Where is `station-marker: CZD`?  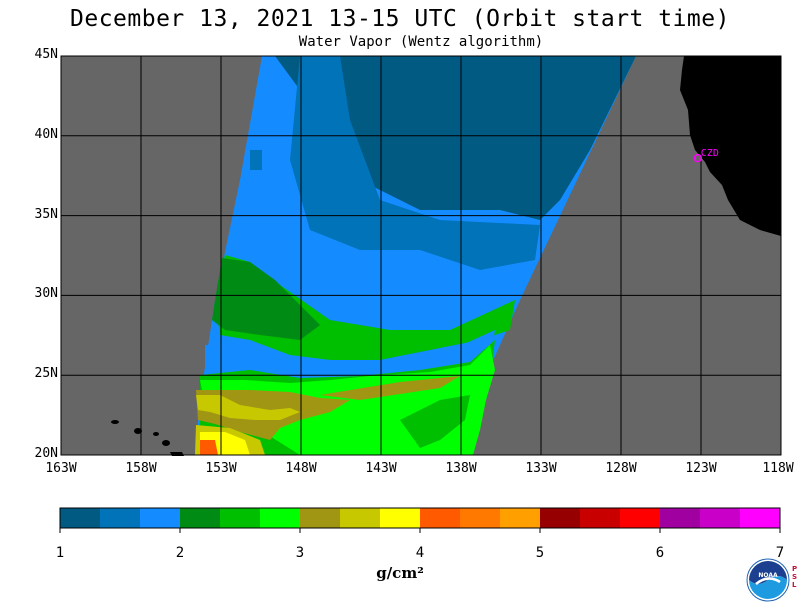
station-marker: CZD is located at coordinates (706, 155).